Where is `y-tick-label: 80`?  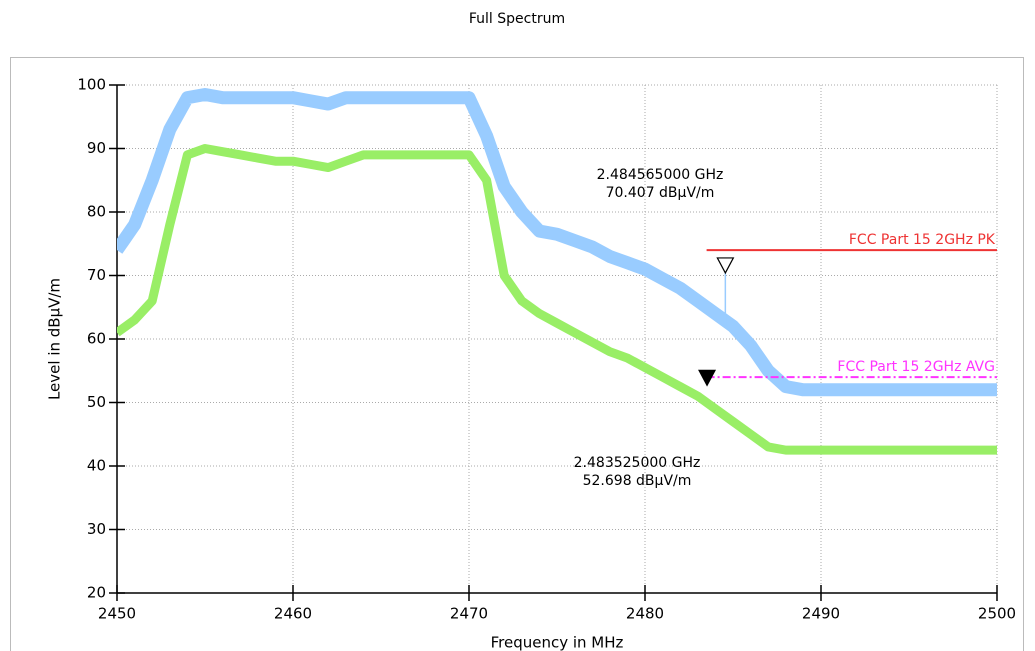
y-tick-label: 80 is located at coordinates (96, 212).